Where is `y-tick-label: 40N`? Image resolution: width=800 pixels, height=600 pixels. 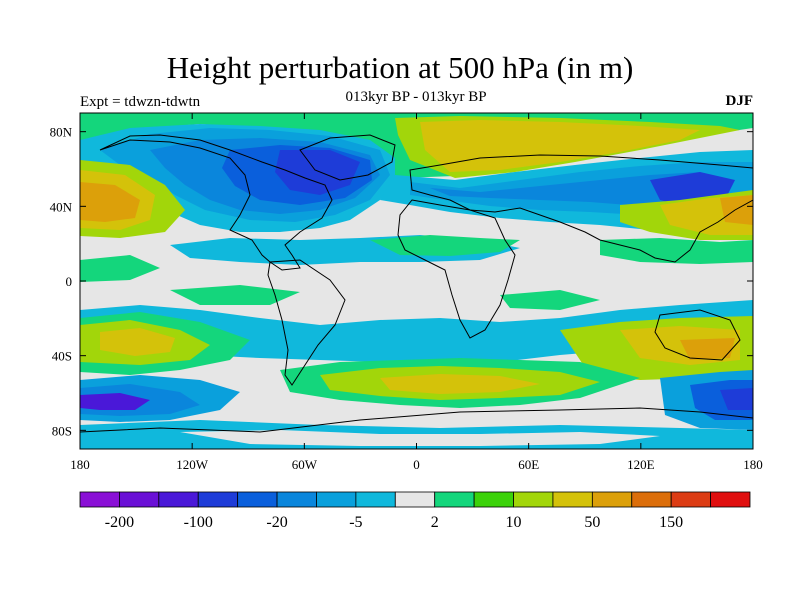 y-tick-label: 40N is located at coordinates (61, 206).